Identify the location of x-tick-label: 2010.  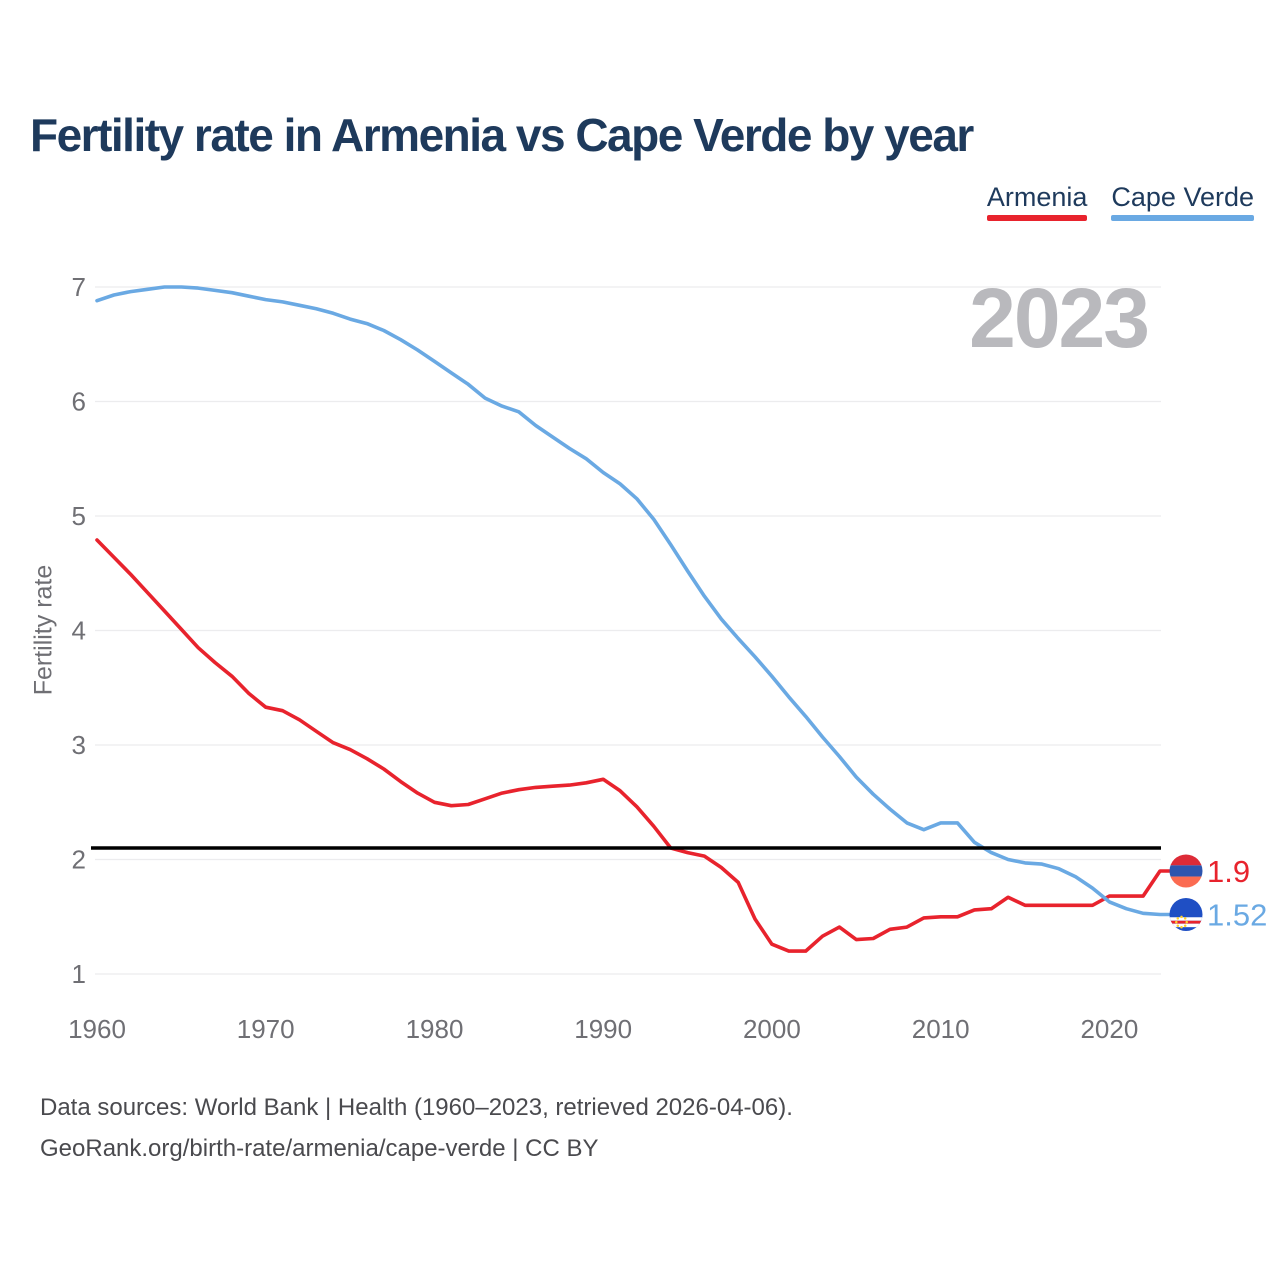
(941, 1029).